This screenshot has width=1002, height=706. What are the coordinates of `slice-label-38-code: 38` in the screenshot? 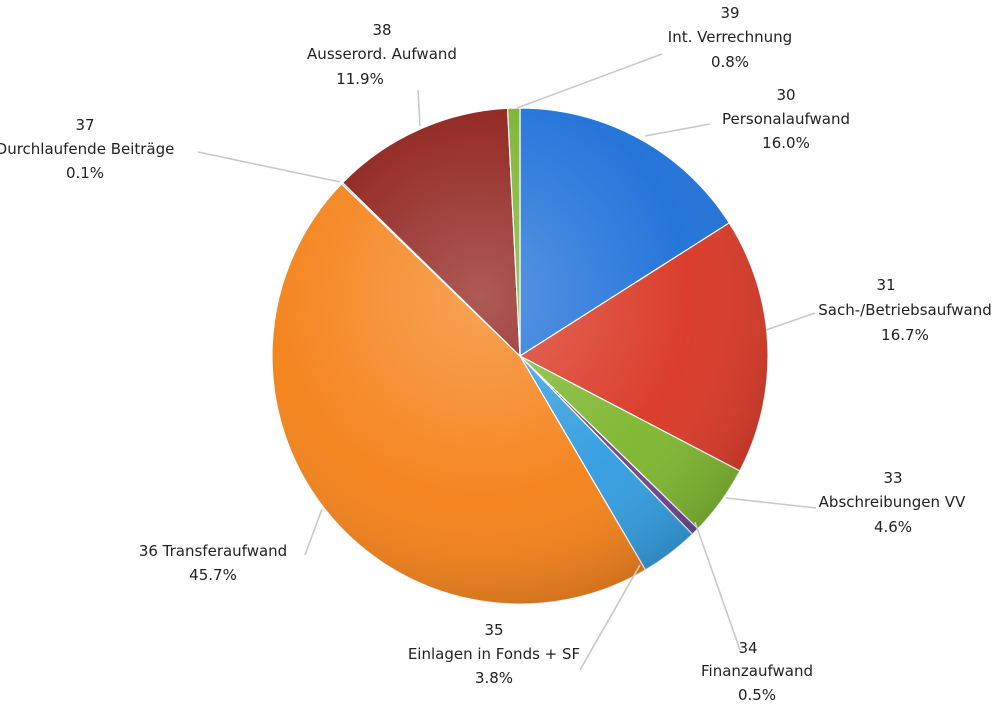 It's located at (381, 30).